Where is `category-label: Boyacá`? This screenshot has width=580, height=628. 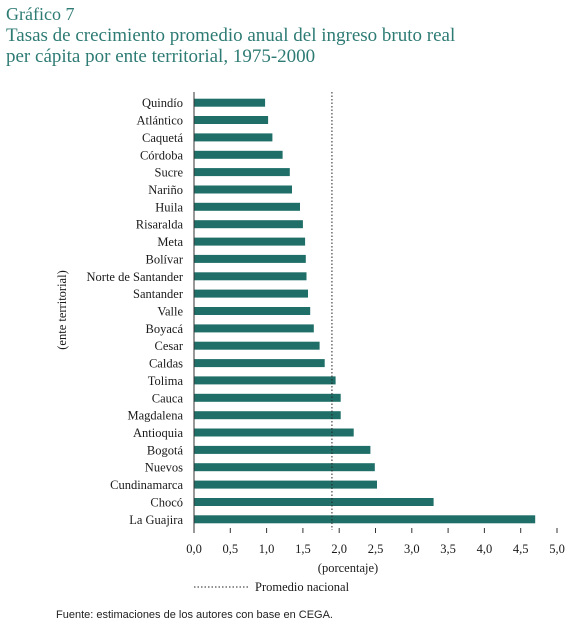
category-label: Boyacá is located at coordinates (165, 329).